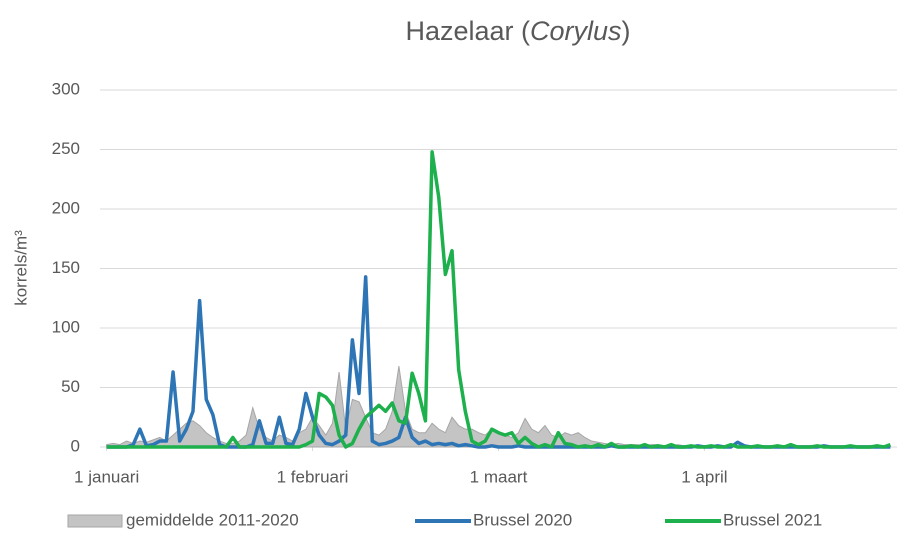 The width and height of the screenshot is (898, 535). I want to click on y-tick-label: 50, so click(70, 386).